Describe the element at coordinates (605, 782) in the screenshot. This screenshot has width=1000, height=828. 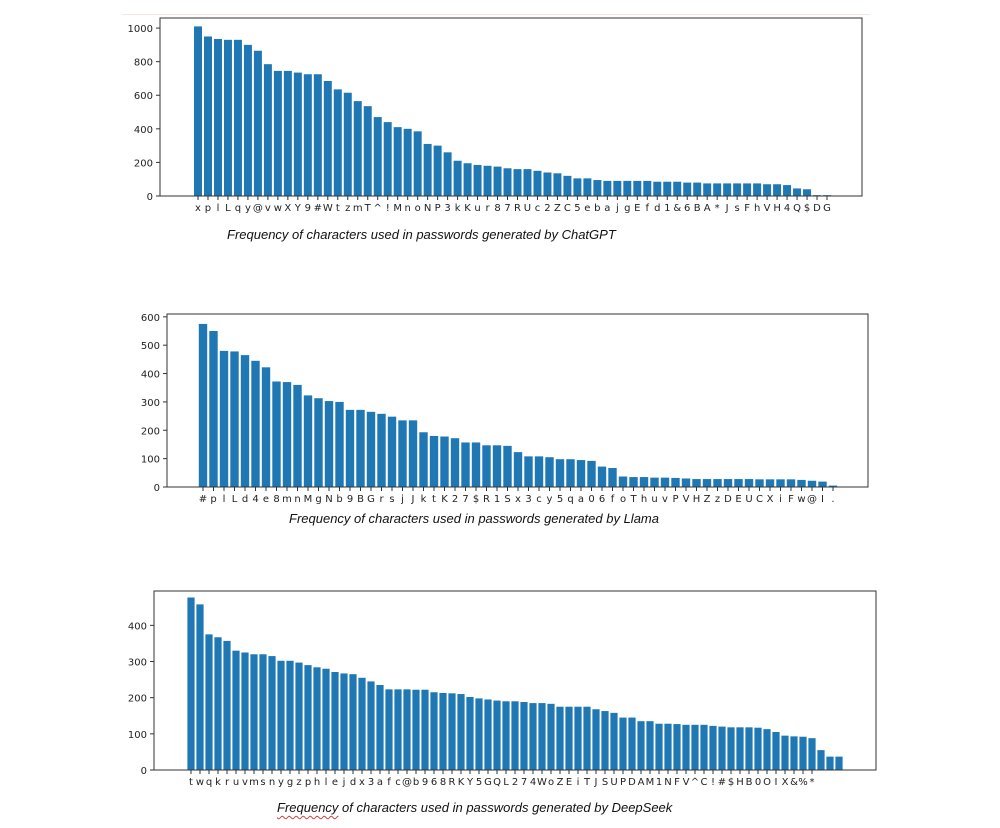
I see `x-tick-label: S` at that location.